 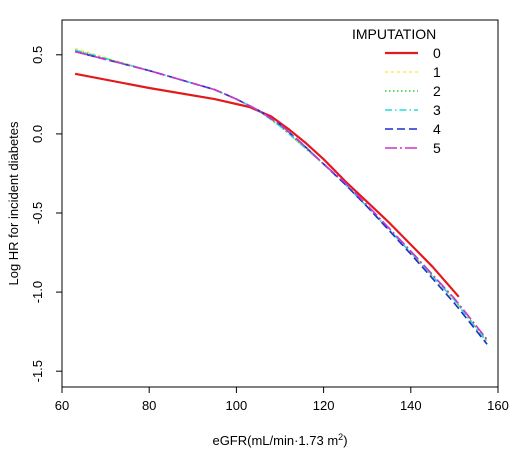 I want to click on y-axis: 0.5 0.0 -0.5 -1.0 -1.5, so click(x=46, y=214).